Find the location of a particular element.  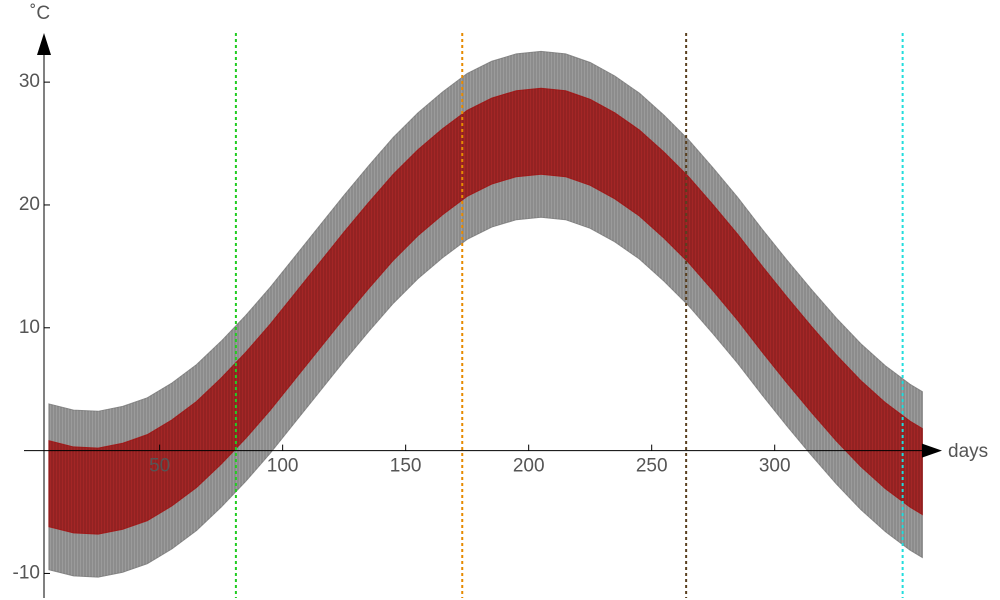

x-tick-label: 250 is located at coordinates (652, 466).